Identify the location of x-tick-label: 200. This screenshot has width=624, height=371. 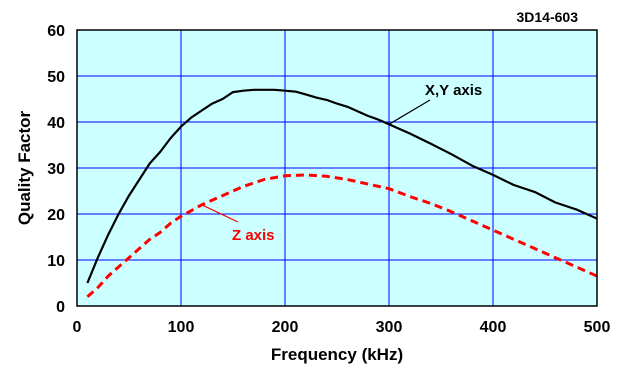
(285, 327).